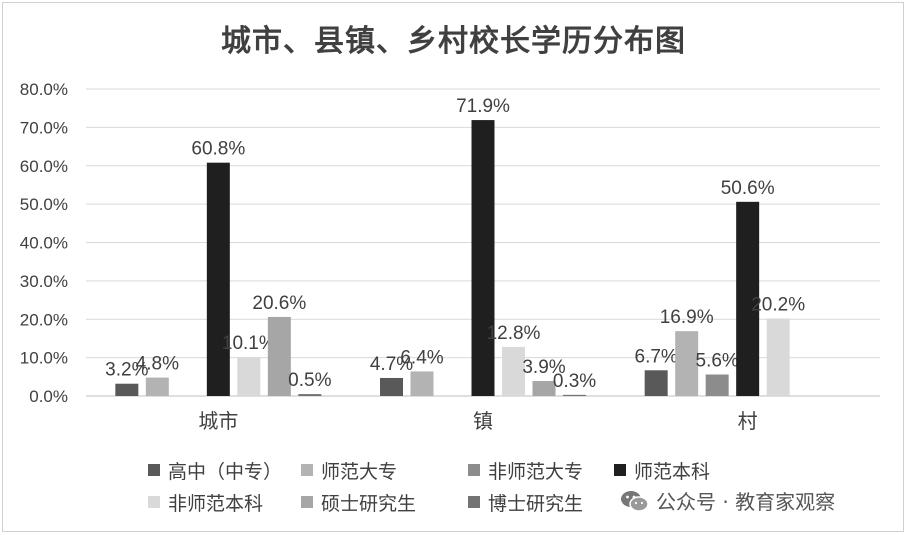 The height and width of the screenshot is (535, 907). Describe the element at coordinates (536, 503) in the screenshot. I see `legend-label: 博士研究生` at that location.